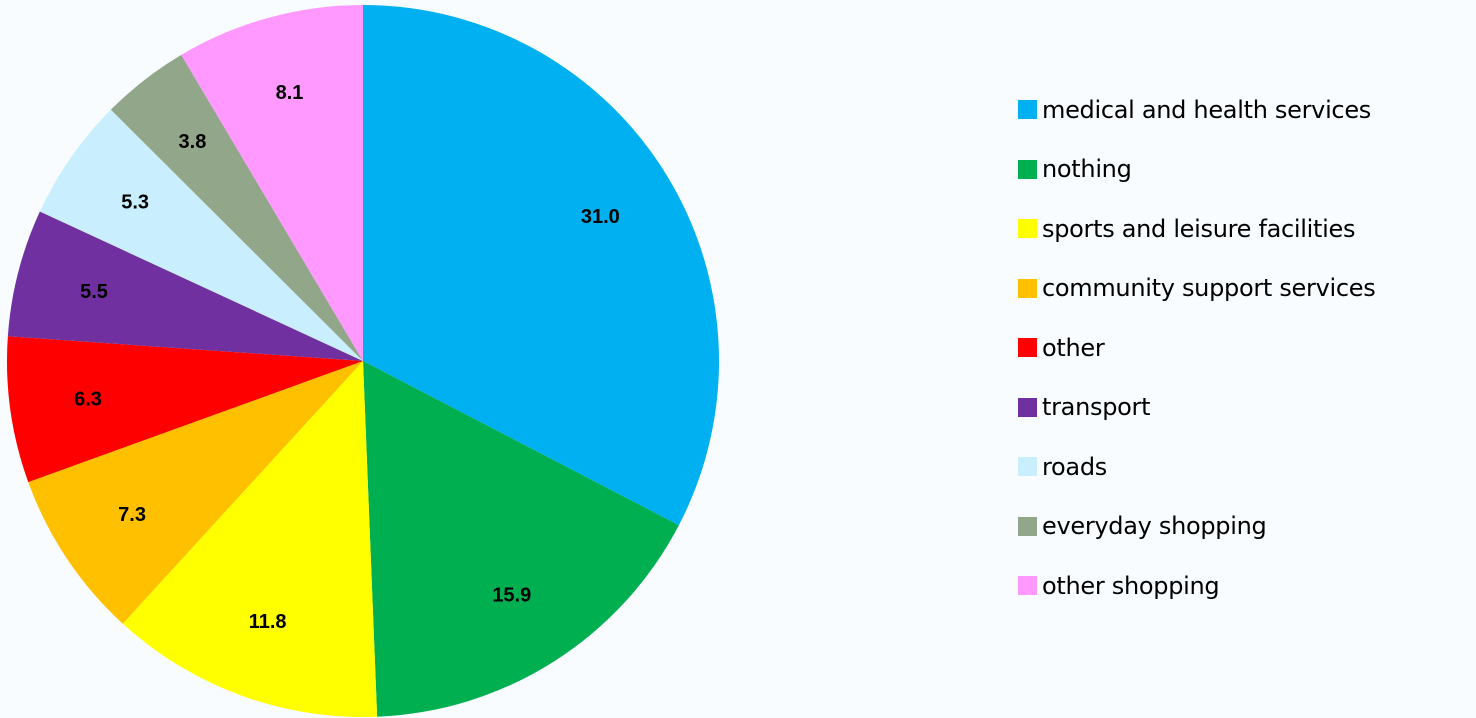  I want to click on legend-item-0: medical and health services, so click(1196, 110).